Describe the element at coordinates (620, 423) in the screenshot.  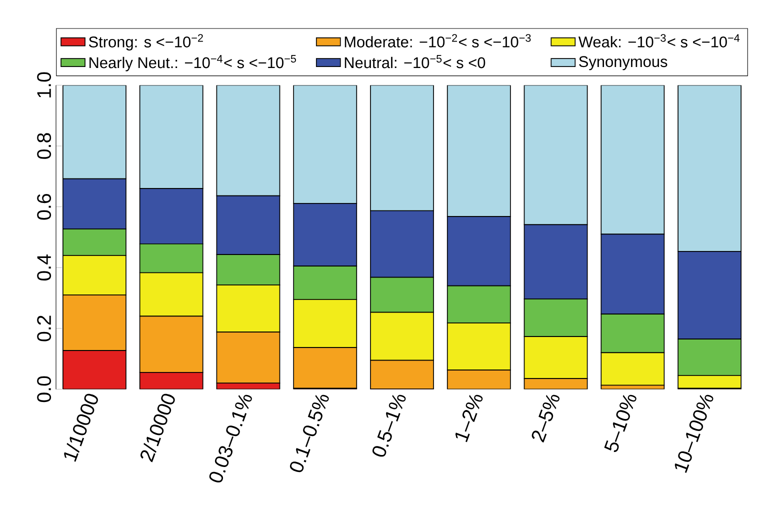
I see `x-tick-label: 5–10%` at that location.